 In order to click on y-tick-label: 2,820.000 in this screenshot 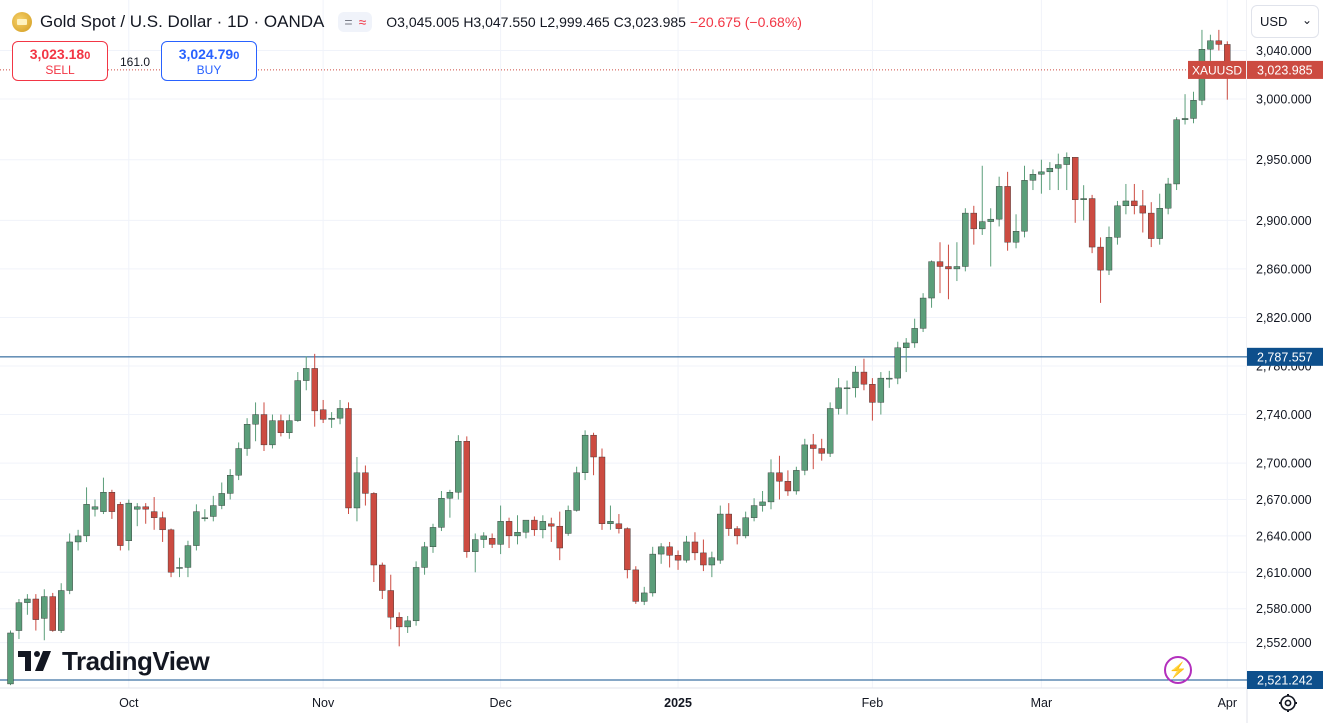, I will do `click(1284, 318)`.